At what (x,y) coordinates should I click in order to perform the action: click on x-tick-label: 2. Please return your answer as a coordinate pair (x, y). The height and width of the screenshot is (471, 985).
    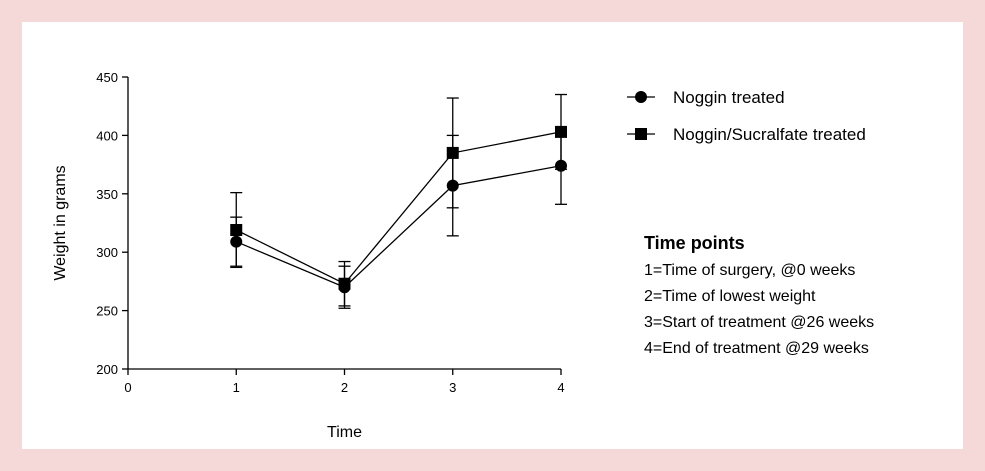
    Looking at the image, I should click on (344, 387).